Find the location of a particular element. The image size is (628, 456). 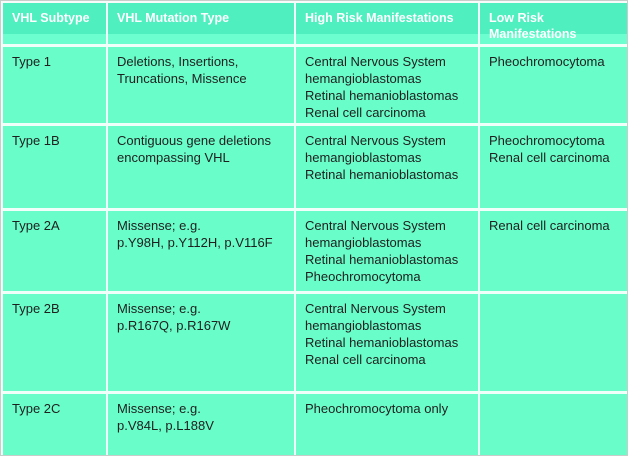

column-header-high-risk-manifestations: High Risk Manifestations is located at coordinates (387, 24).